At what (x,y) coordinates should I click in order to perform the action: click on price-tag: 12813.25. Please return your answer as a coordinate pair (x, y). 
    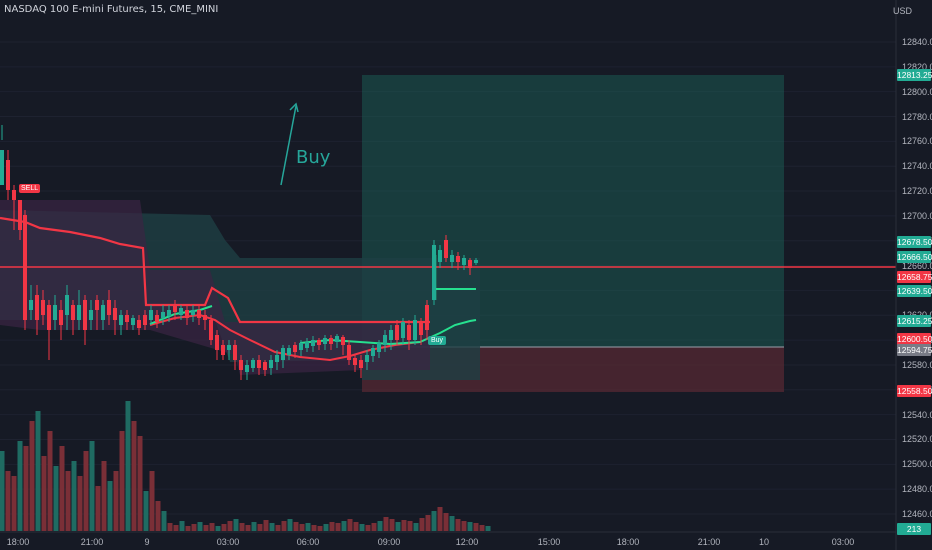
    Looking at the image, I should click on (914, 75).